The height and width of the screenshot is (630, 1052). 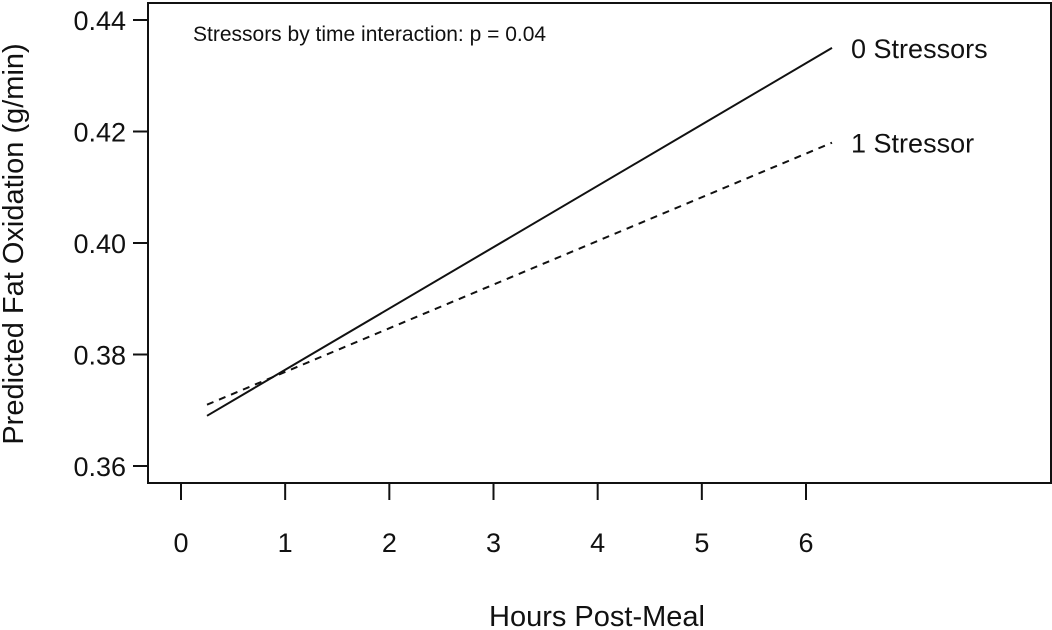 I want to click on series-label-one-stressor: 1 Stressor, so click(x=912, y=144).